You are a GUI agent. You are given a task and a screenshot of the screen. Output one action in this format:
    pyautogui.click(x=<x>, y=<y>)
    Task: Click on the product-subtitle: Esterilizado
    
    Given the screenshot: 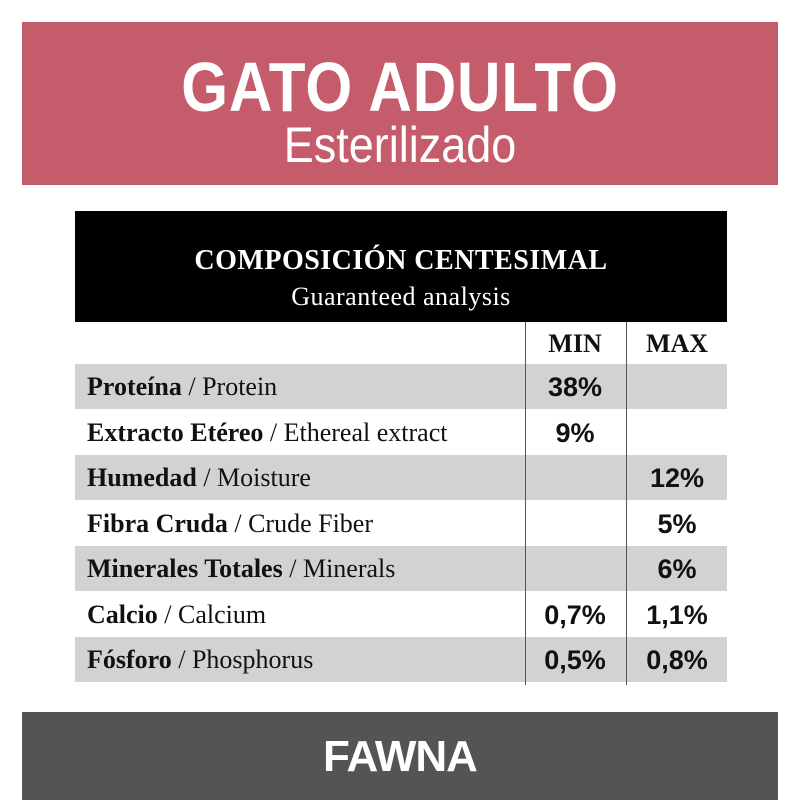 What is the action you would take?
    pyautogui.click(x=400, y=145)
    